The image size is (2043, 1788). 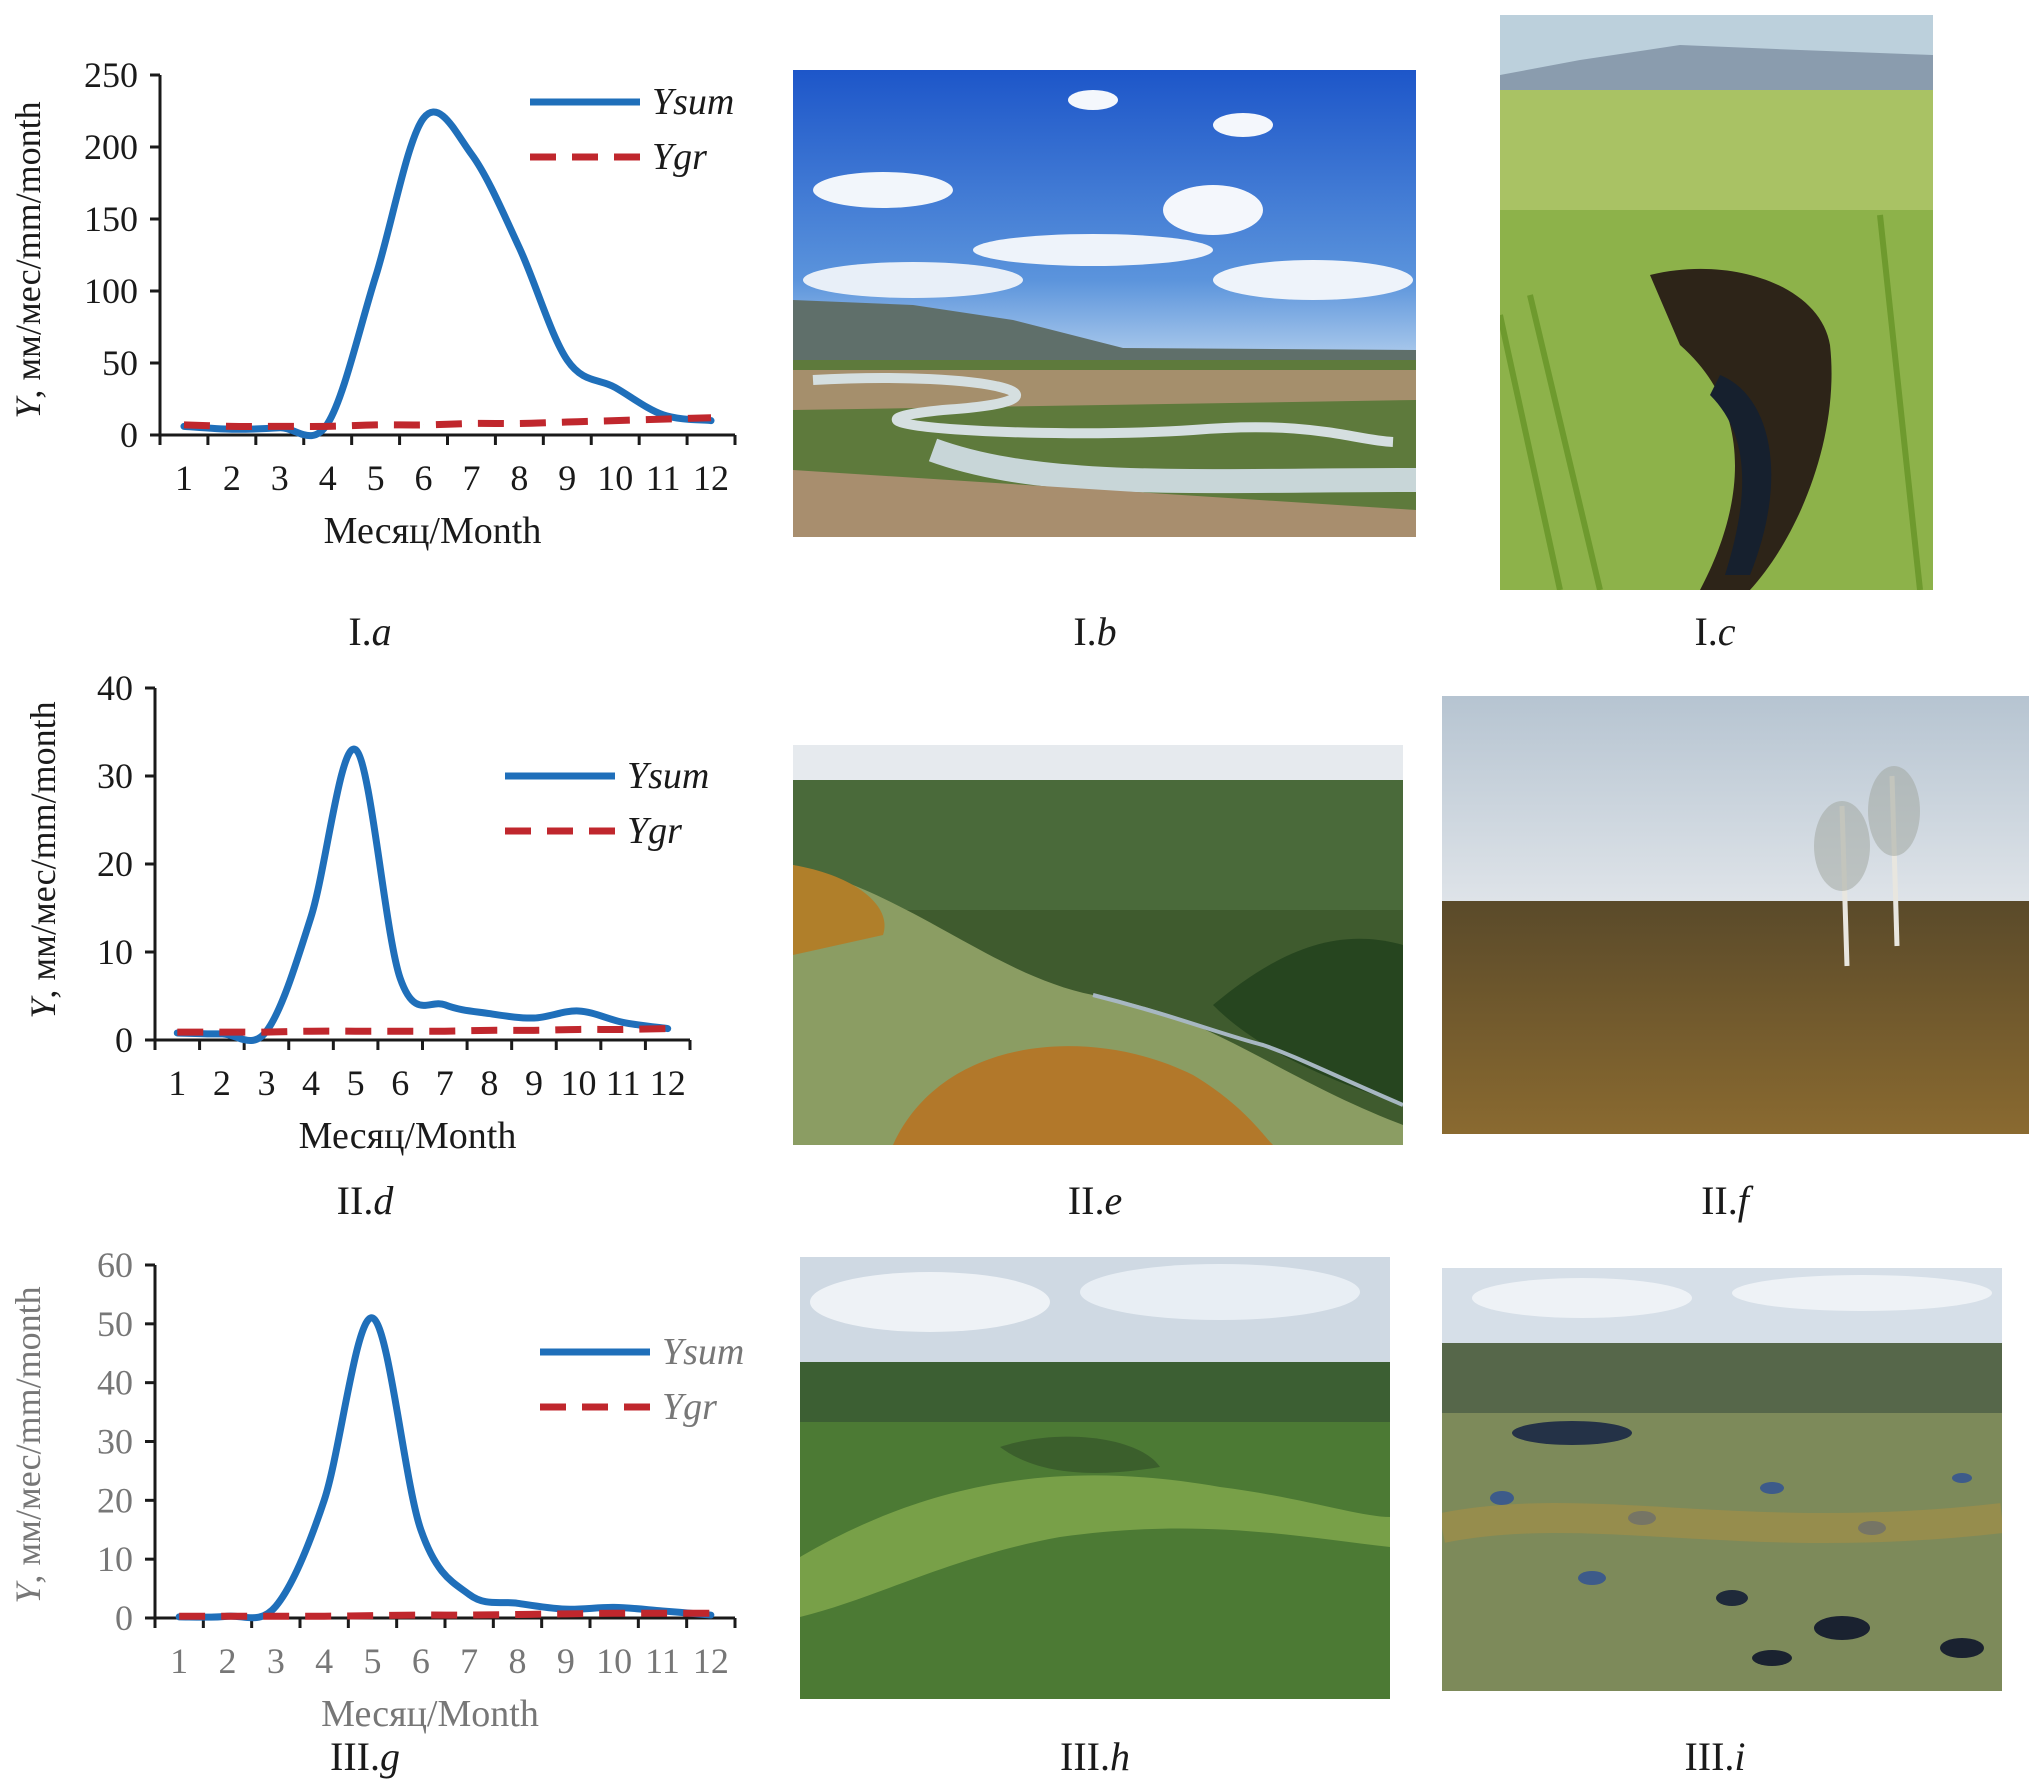 What do you see at coordinates (1715, 1756) in the screenshot?
I see `panel-label-iii-i: III.i` at bounding box center [1715, 1756].